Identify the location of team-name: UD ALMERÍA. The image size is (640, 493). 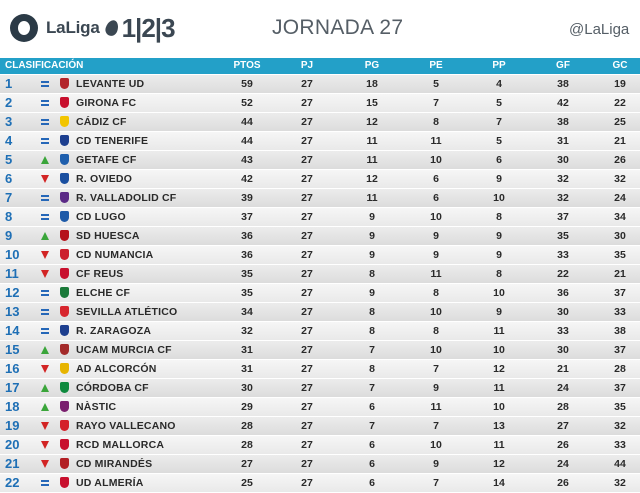
(110, 483).